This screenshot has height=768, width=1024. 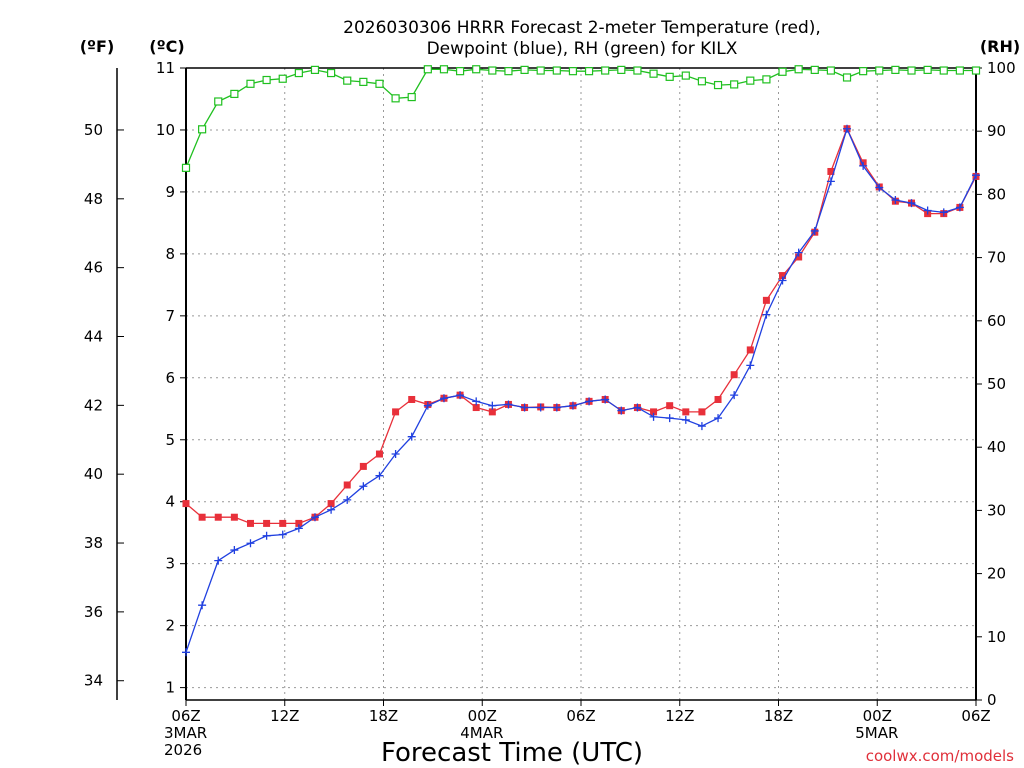 I want to click on celsius-tick-label: 11, so click(x=165, y=68).